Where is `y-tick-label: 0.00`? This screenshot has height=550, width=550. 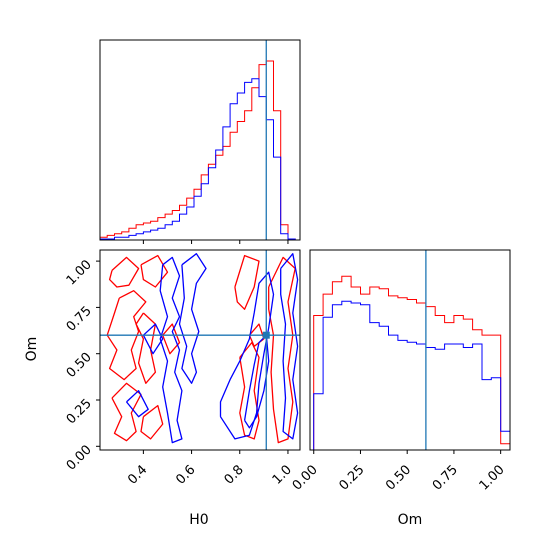
y-tick-label: 0.00 is located at coordinates (79, 458).